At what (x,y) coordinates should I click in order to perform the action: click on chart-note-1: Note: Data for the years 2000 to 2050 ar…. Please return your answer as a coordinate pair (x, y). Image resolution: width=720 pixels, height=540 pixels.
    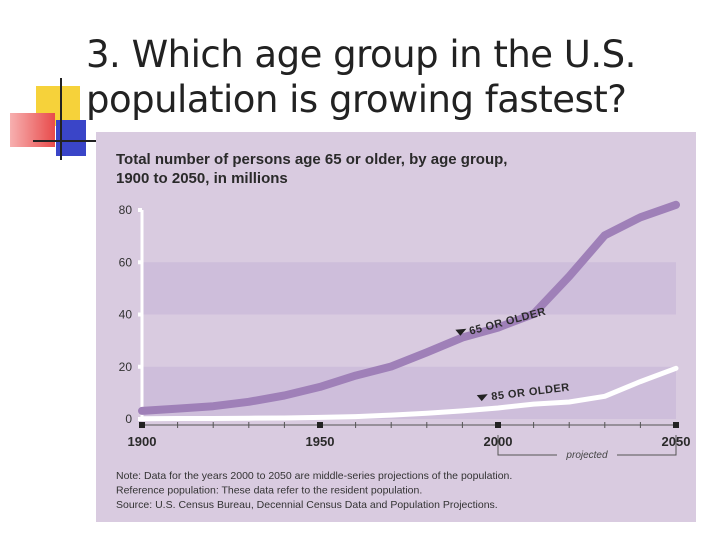
    Looking at the image, I should click on (314, 476).